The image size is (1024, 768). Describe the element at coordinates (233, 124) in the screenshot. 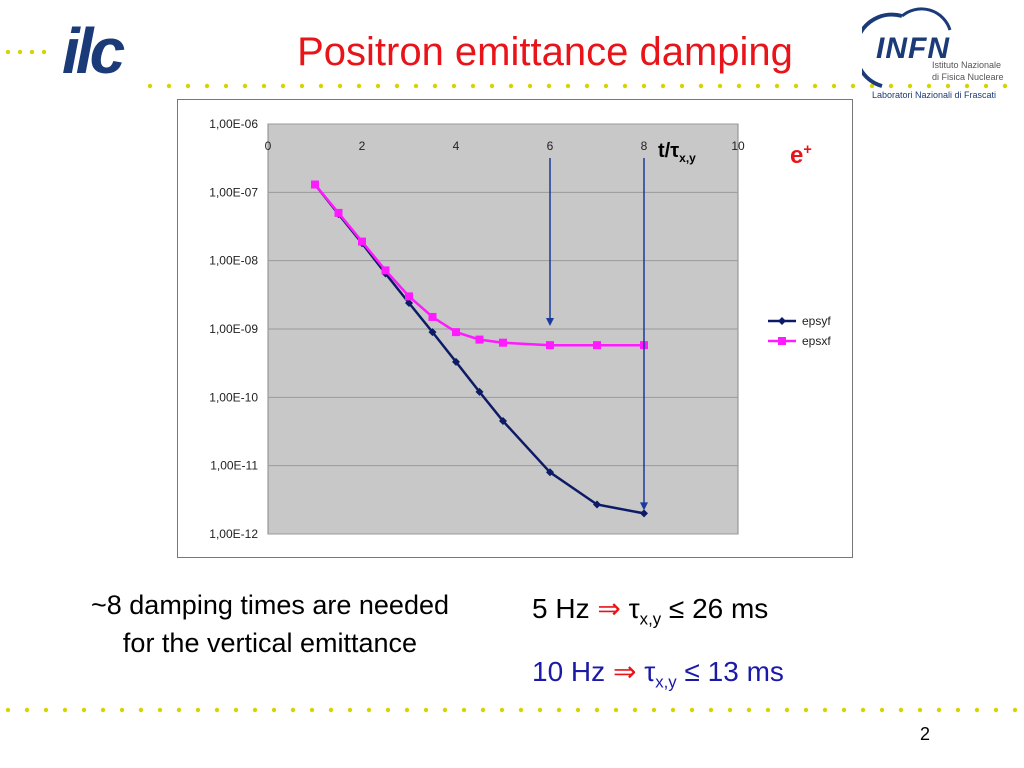

I see `y-tick-label: 1,00E-06` at that location.